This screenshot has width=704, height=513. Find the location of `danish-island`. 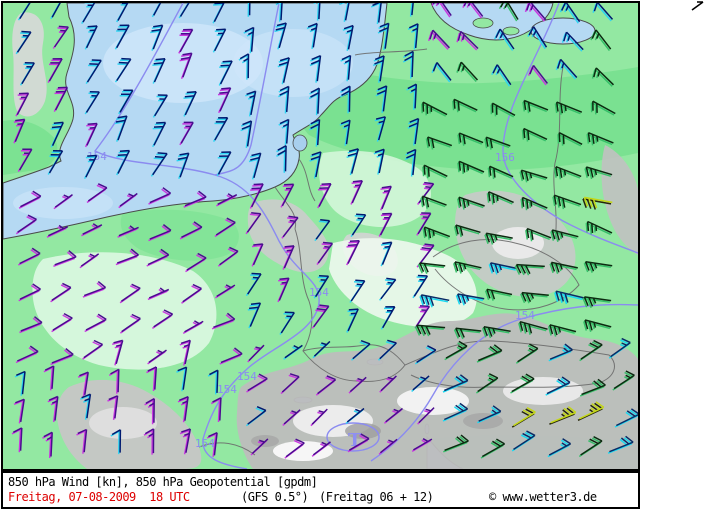

danish-island is located at coordinates (511, 31).